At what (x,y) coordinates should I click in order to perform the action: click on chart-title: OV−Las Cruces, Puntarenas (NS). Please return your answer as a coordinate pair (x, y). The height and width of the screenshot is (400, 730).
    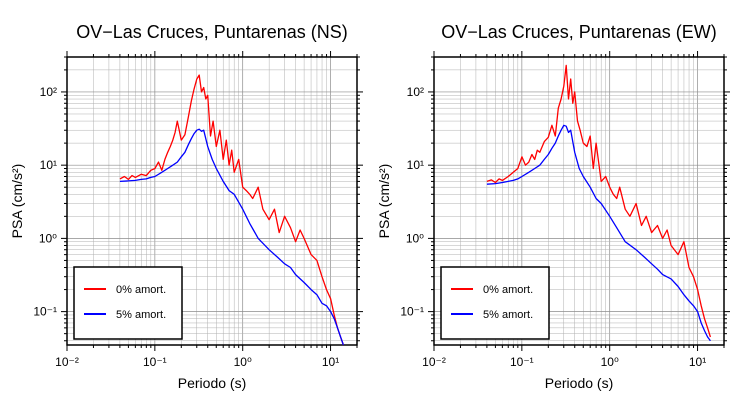
    Looking at the image, I should click on (212, 32).